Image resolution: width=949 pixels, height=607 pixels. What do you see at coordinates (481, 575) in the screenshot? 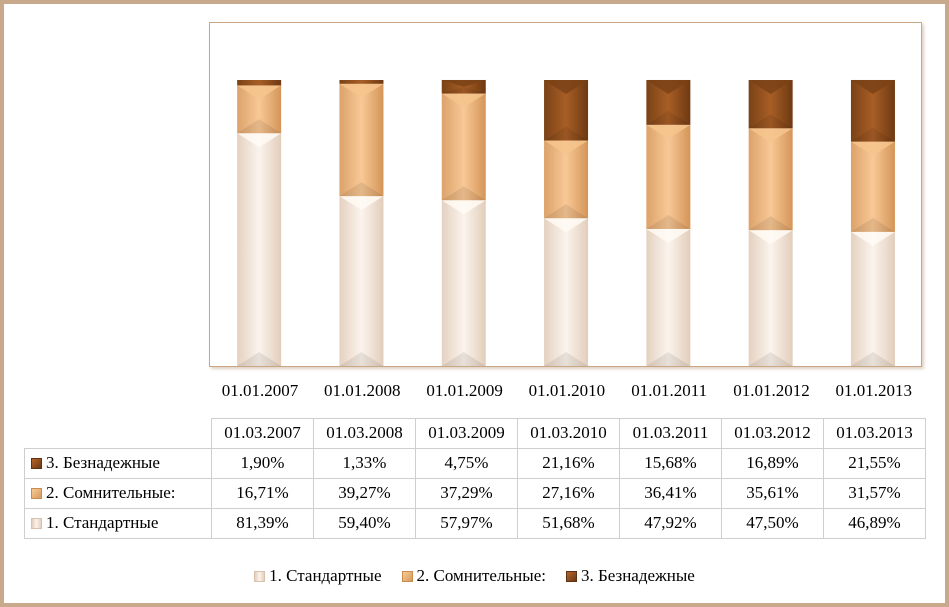
I see `legend-label: 2. Сомнительные:` at bounding box center [481, 575].